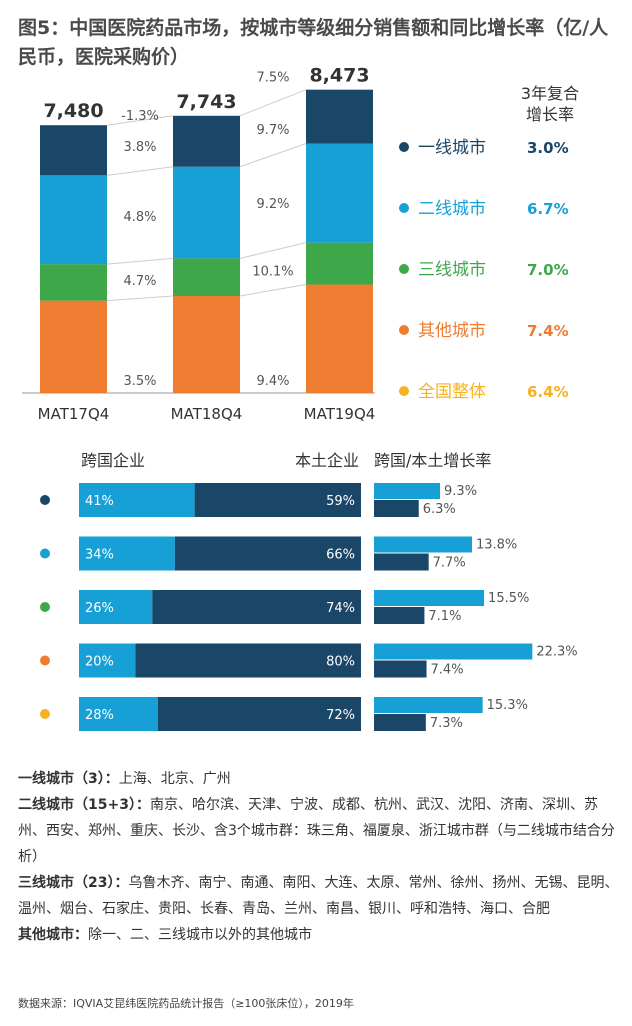 Image resolution: width=632 pixels, height=1026 pixels. I want to click on note-label: 一线城市（3）：, so click(68, 779).